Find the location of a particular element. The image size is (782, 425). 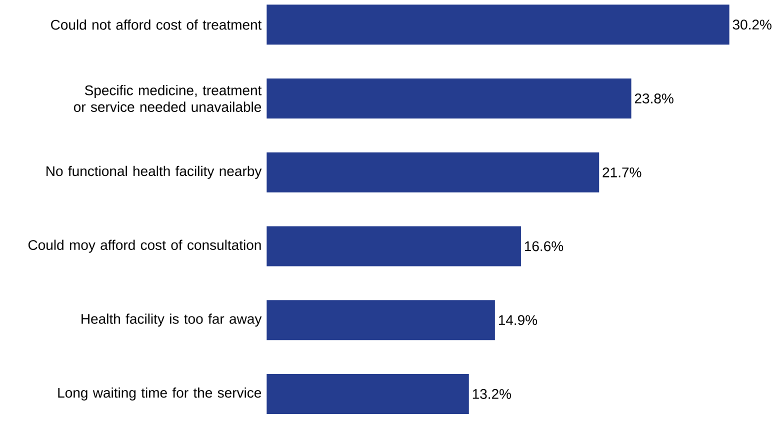

y-tick-label: Health facility is too far away is located at coordinates (172, 320).